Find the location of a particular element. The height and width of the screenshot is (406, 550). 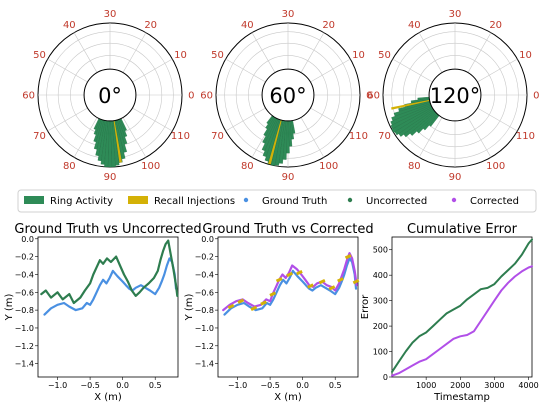

x-tick-label: 0.0 is located at coordinates (302, 385).